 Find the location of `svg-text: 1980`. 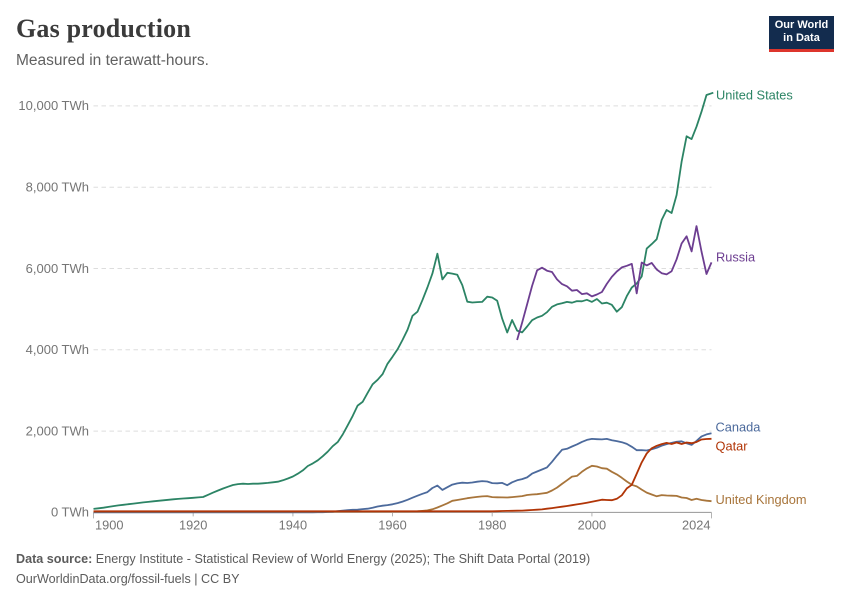

svg-text: 1980 is located at coordinates (492, 525).